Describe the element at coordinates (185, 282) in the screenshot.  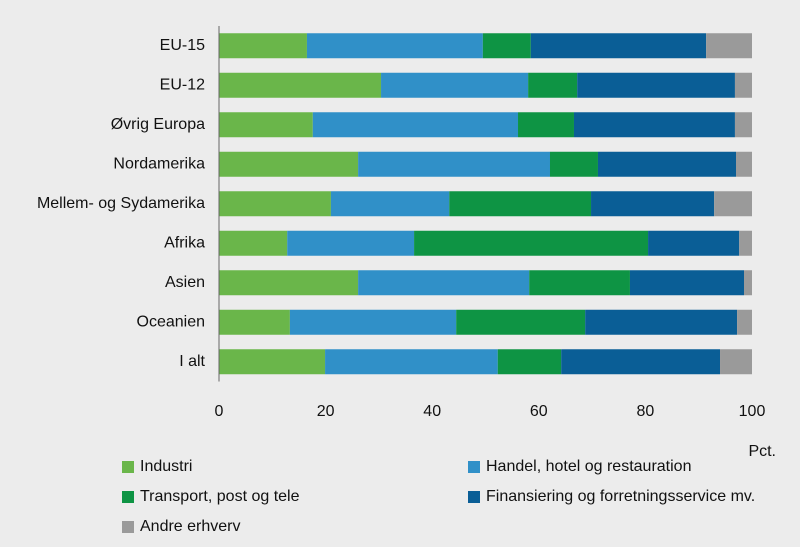
I see `y-tick-label: Asien` at that location.